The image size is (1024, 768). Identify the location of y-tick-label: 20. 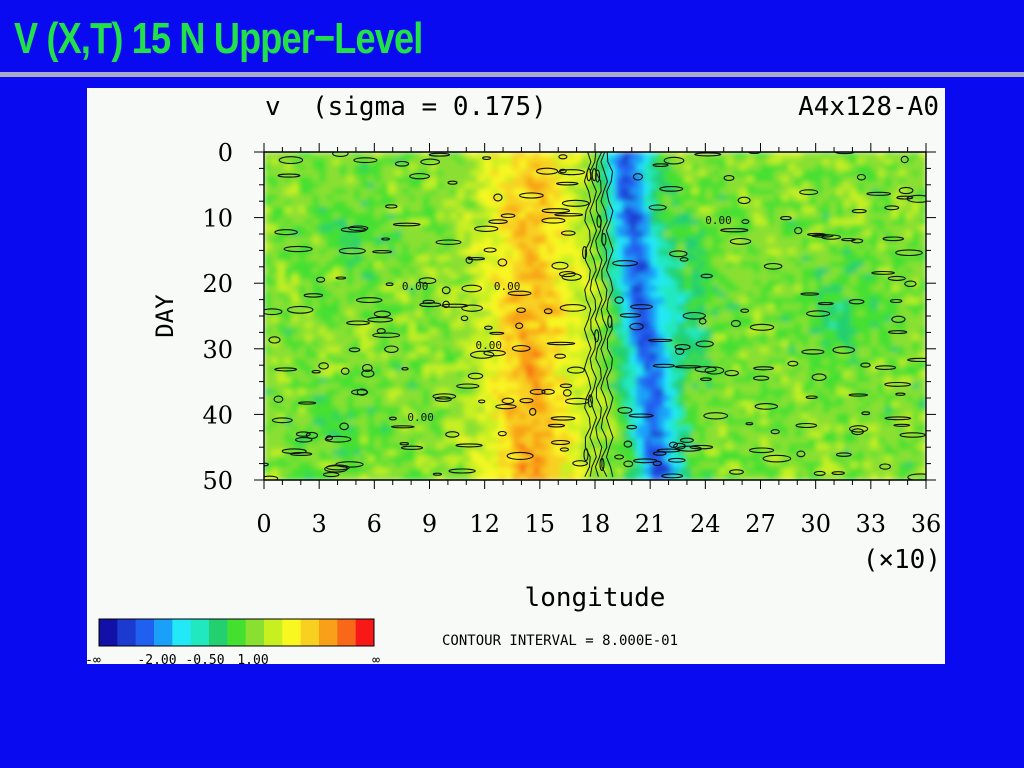
(217, 284).